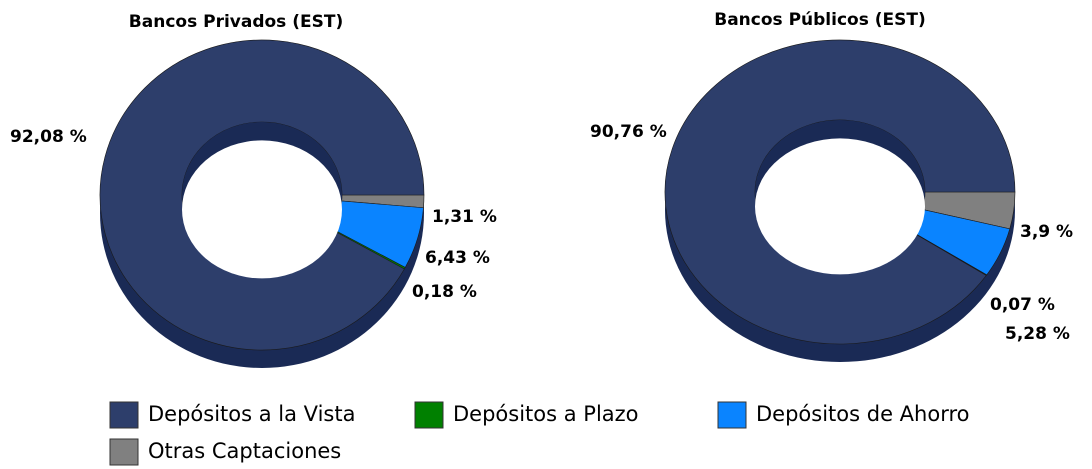 Image resolution: width=1092 pixels, height=469 pixels. Describe the element at coordinates (546, 414) in the screenshot. I see `legend-label: Depósitos a Plazo` at that location.